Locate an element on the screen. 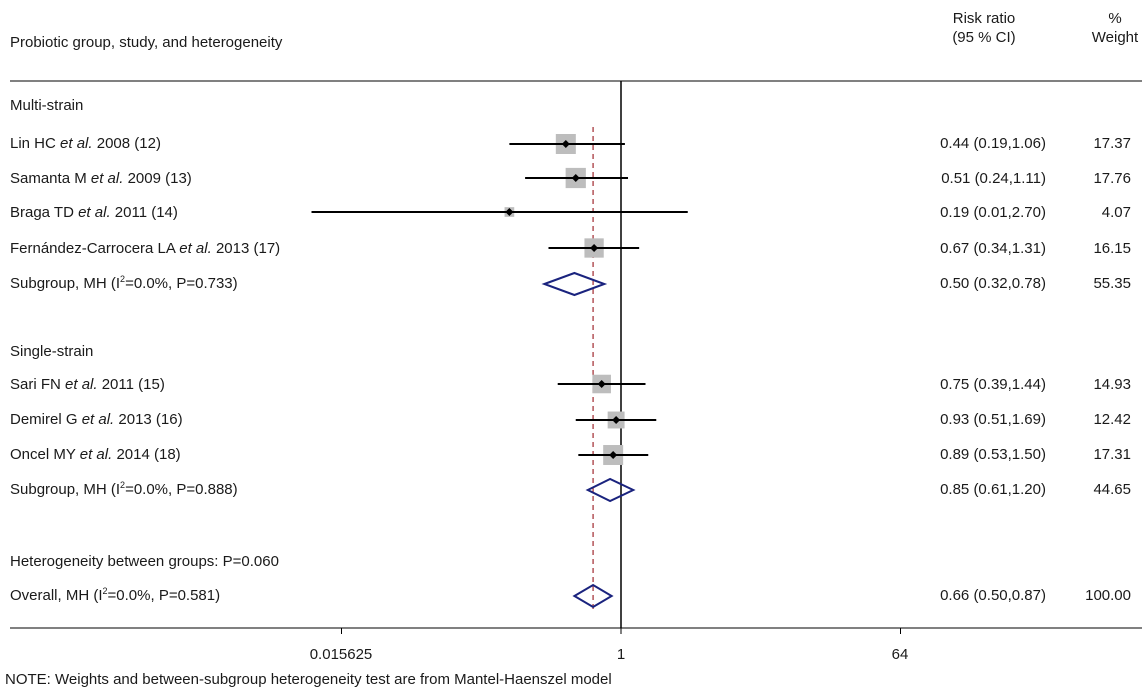 Image resolution: width=1142 pixels, height=692 pixels. study-ci: 0.75 (0.39,1.44) is located at coordinates (993, 384).